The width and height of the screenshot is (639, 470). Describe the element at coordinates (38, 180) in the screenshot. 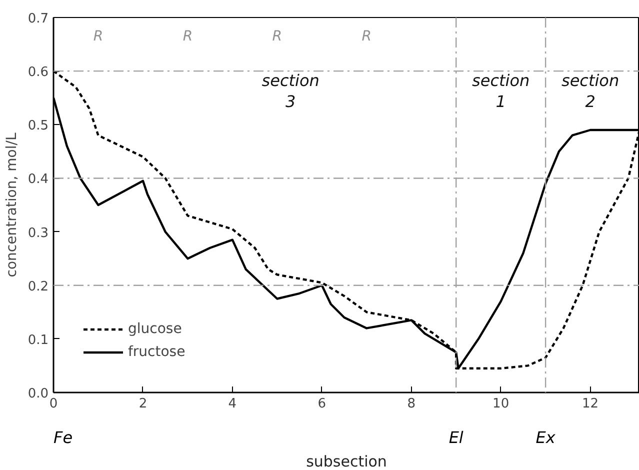

I see `y-tick-label: 0.4` at that location.